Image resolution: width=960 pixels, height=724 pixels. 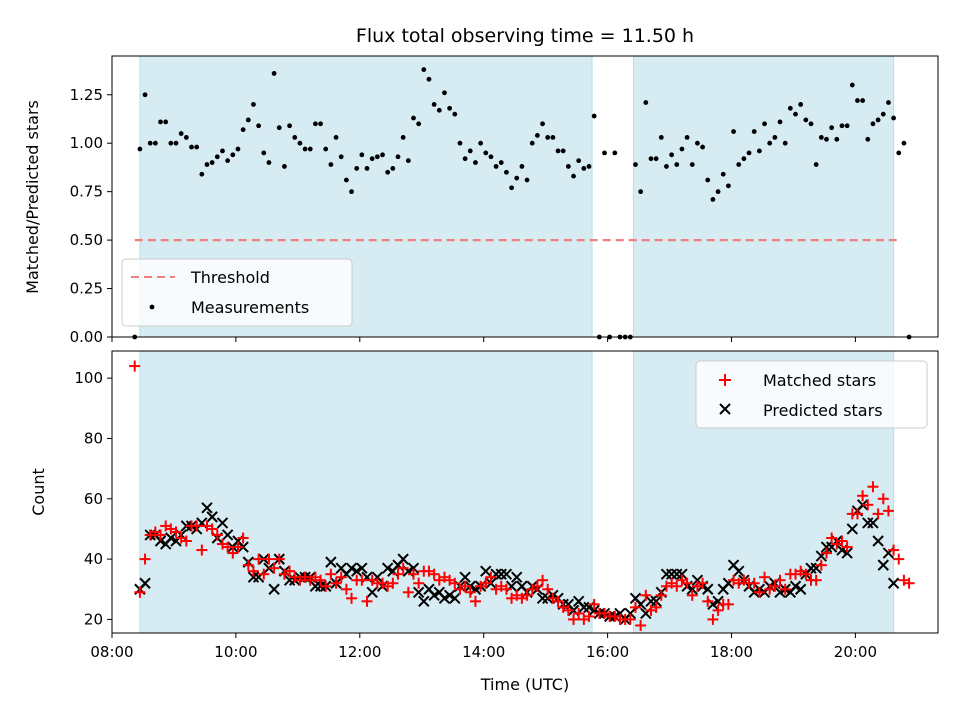 I want to click on x-tick-label: 16:00, so click(x=607, y=652).